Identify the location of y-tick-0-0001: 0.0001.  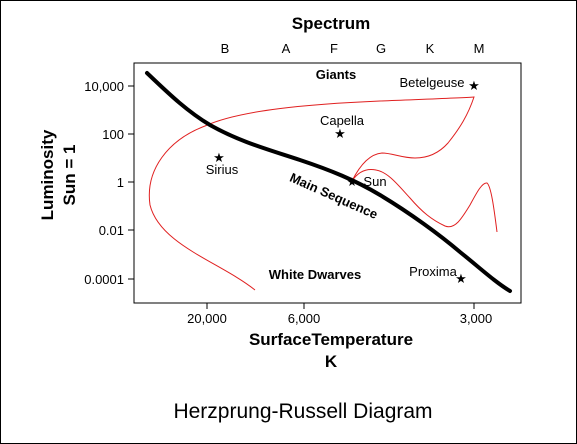
(104, 279).